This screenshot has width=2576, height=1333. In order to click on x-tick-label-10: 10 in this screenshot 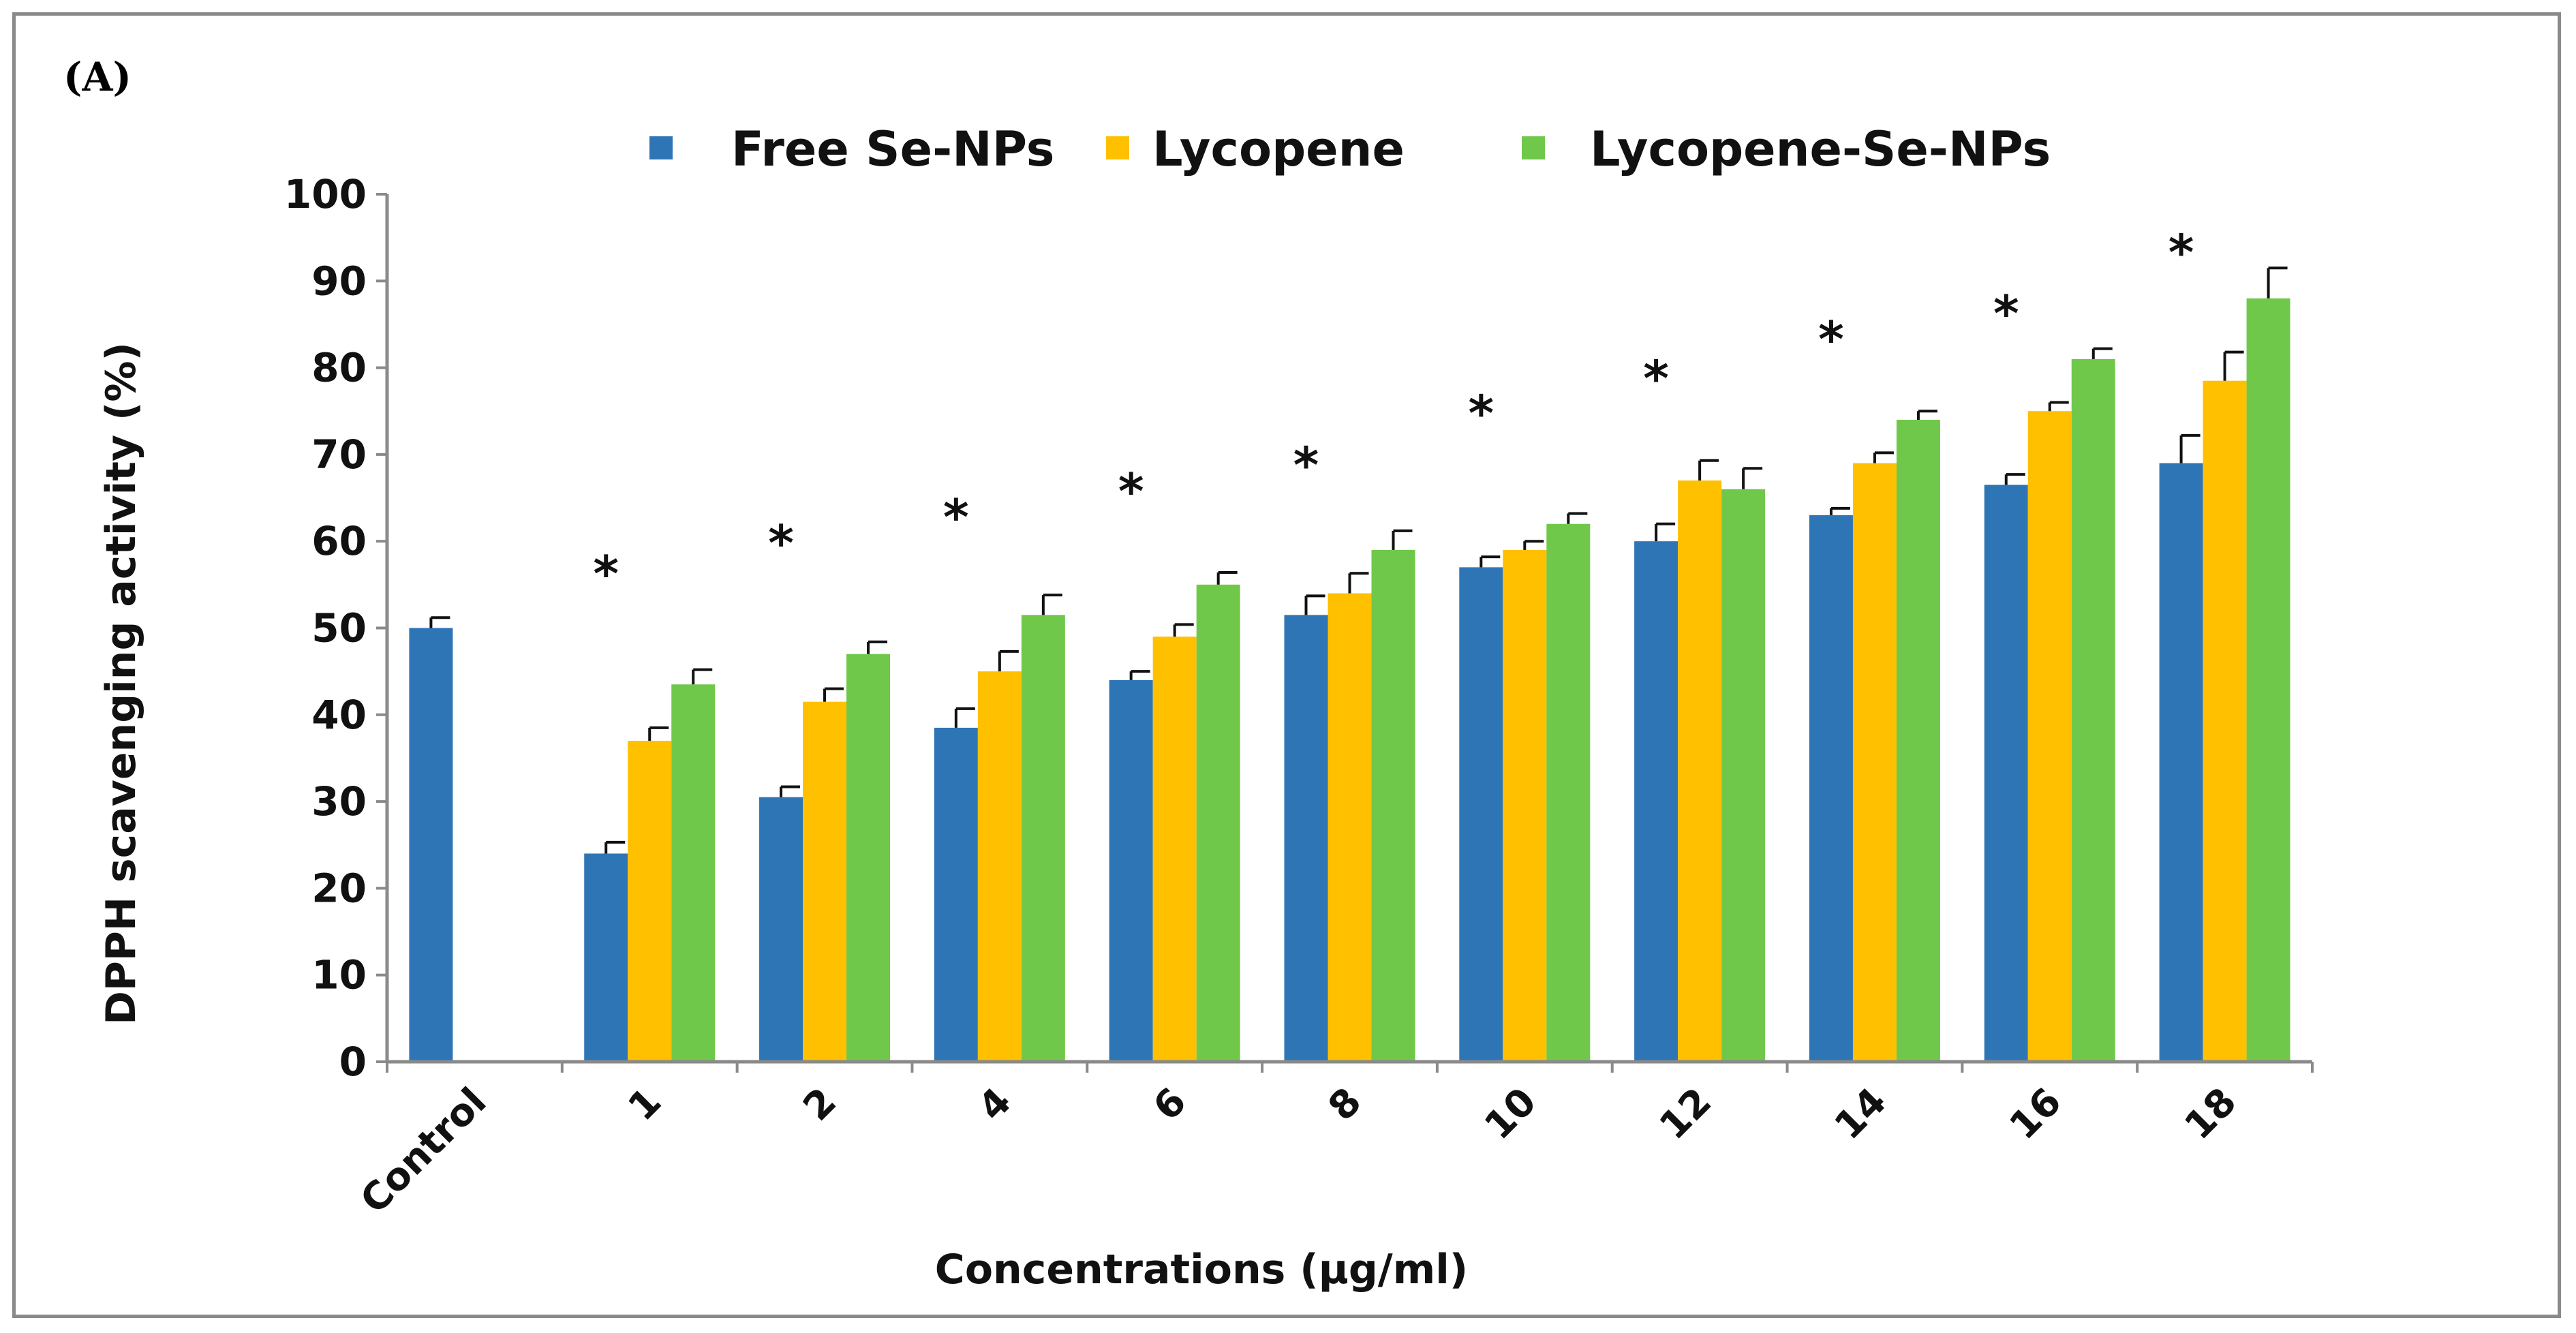, I will do `click(1510, 1113)`.